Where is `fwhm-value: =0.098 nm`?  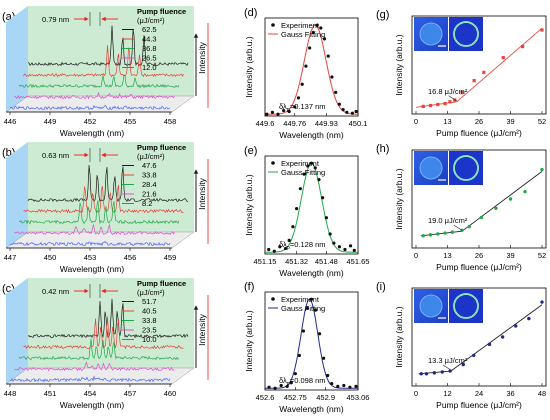
fwhm-value: =0.098 nm is located at coordinates (308, 380).